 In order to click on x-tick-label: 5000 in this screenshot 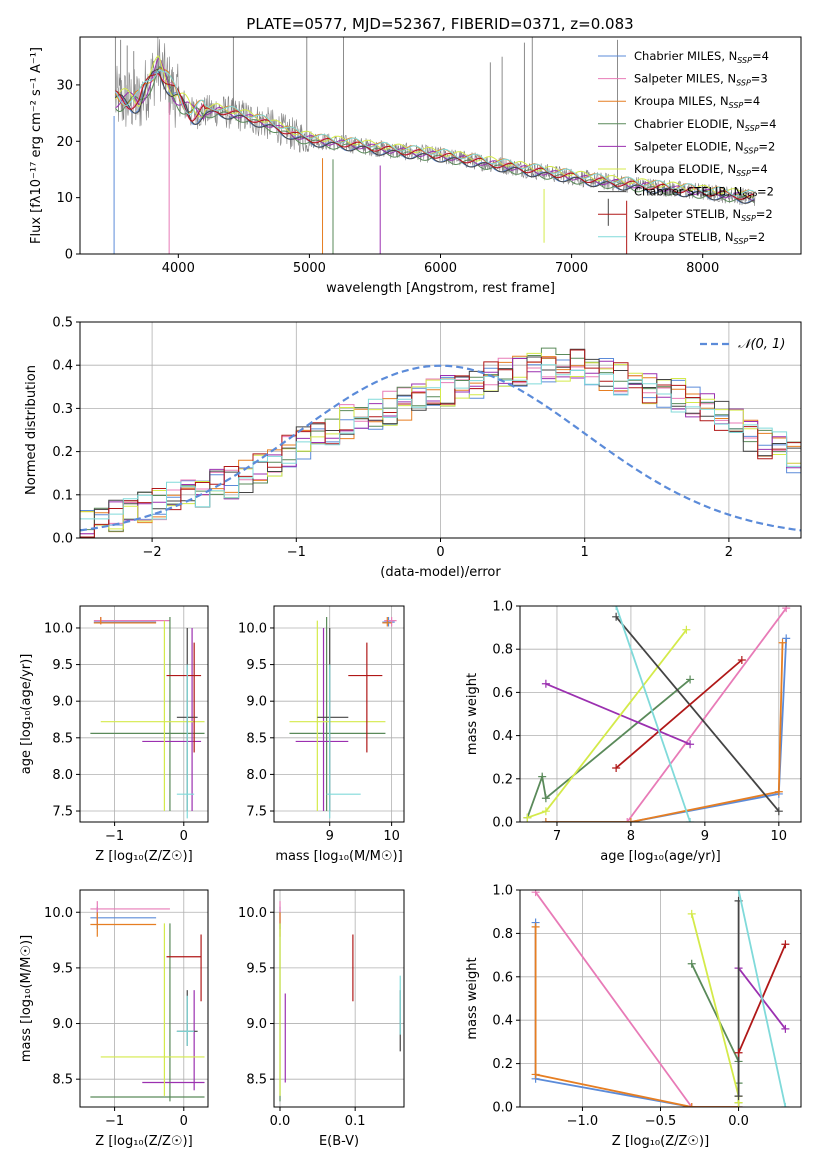, I will do `click(309, 268)`.